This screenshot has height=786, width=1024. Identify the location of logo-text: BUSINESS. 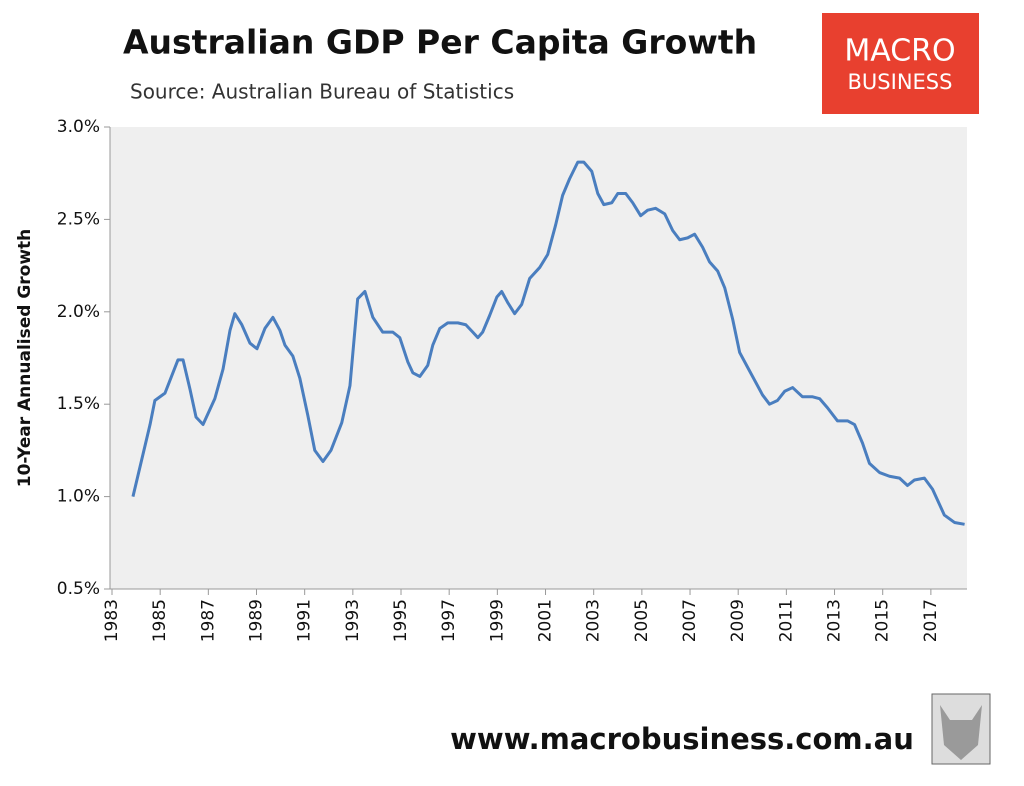
(900, 82).